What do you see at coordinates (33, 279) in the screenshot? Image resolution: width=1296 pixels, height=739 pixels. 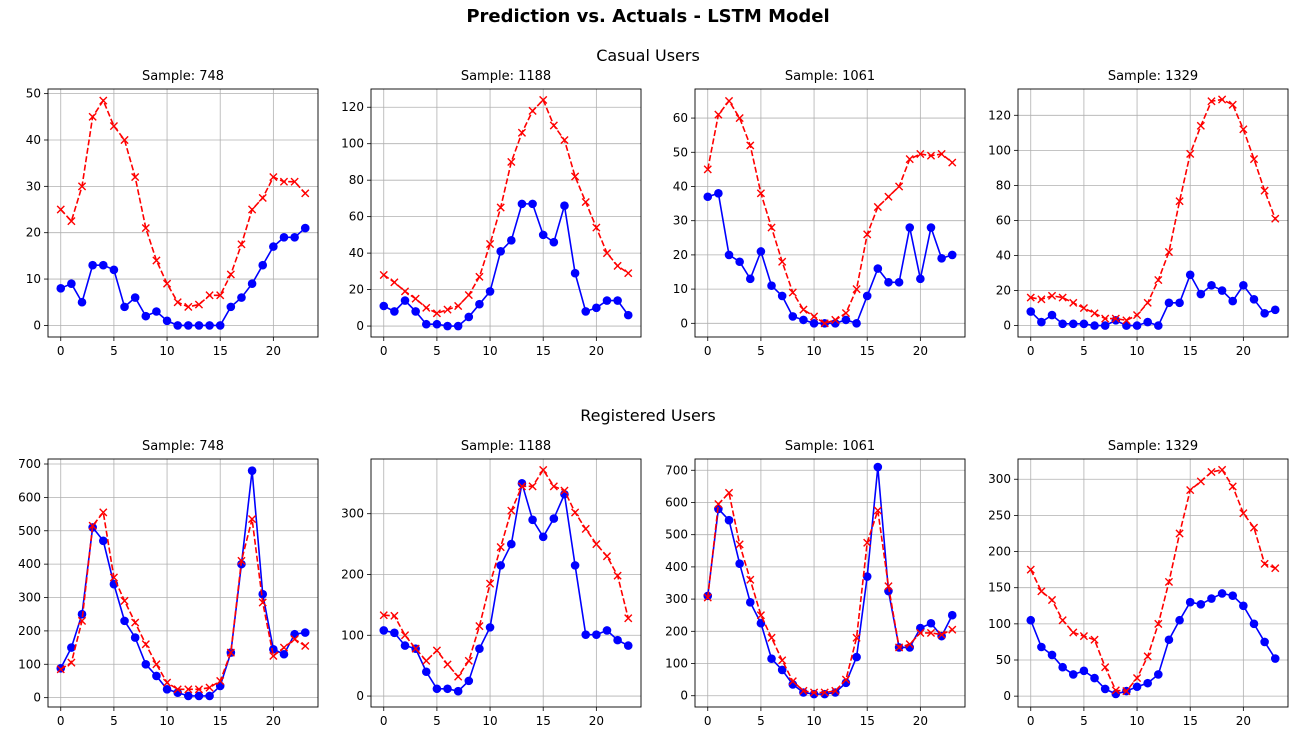 I see `y-tick-label: 10` at bounding box center [33, 279].